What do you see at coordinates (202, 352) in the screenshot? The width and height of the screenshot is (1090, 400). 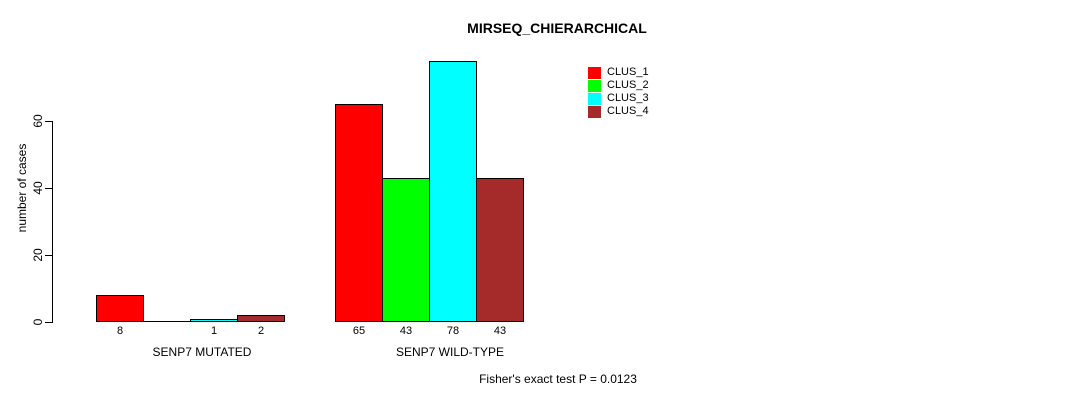 I see `group-label: SENP7 MUTATED` at bounding box center [202, 352].